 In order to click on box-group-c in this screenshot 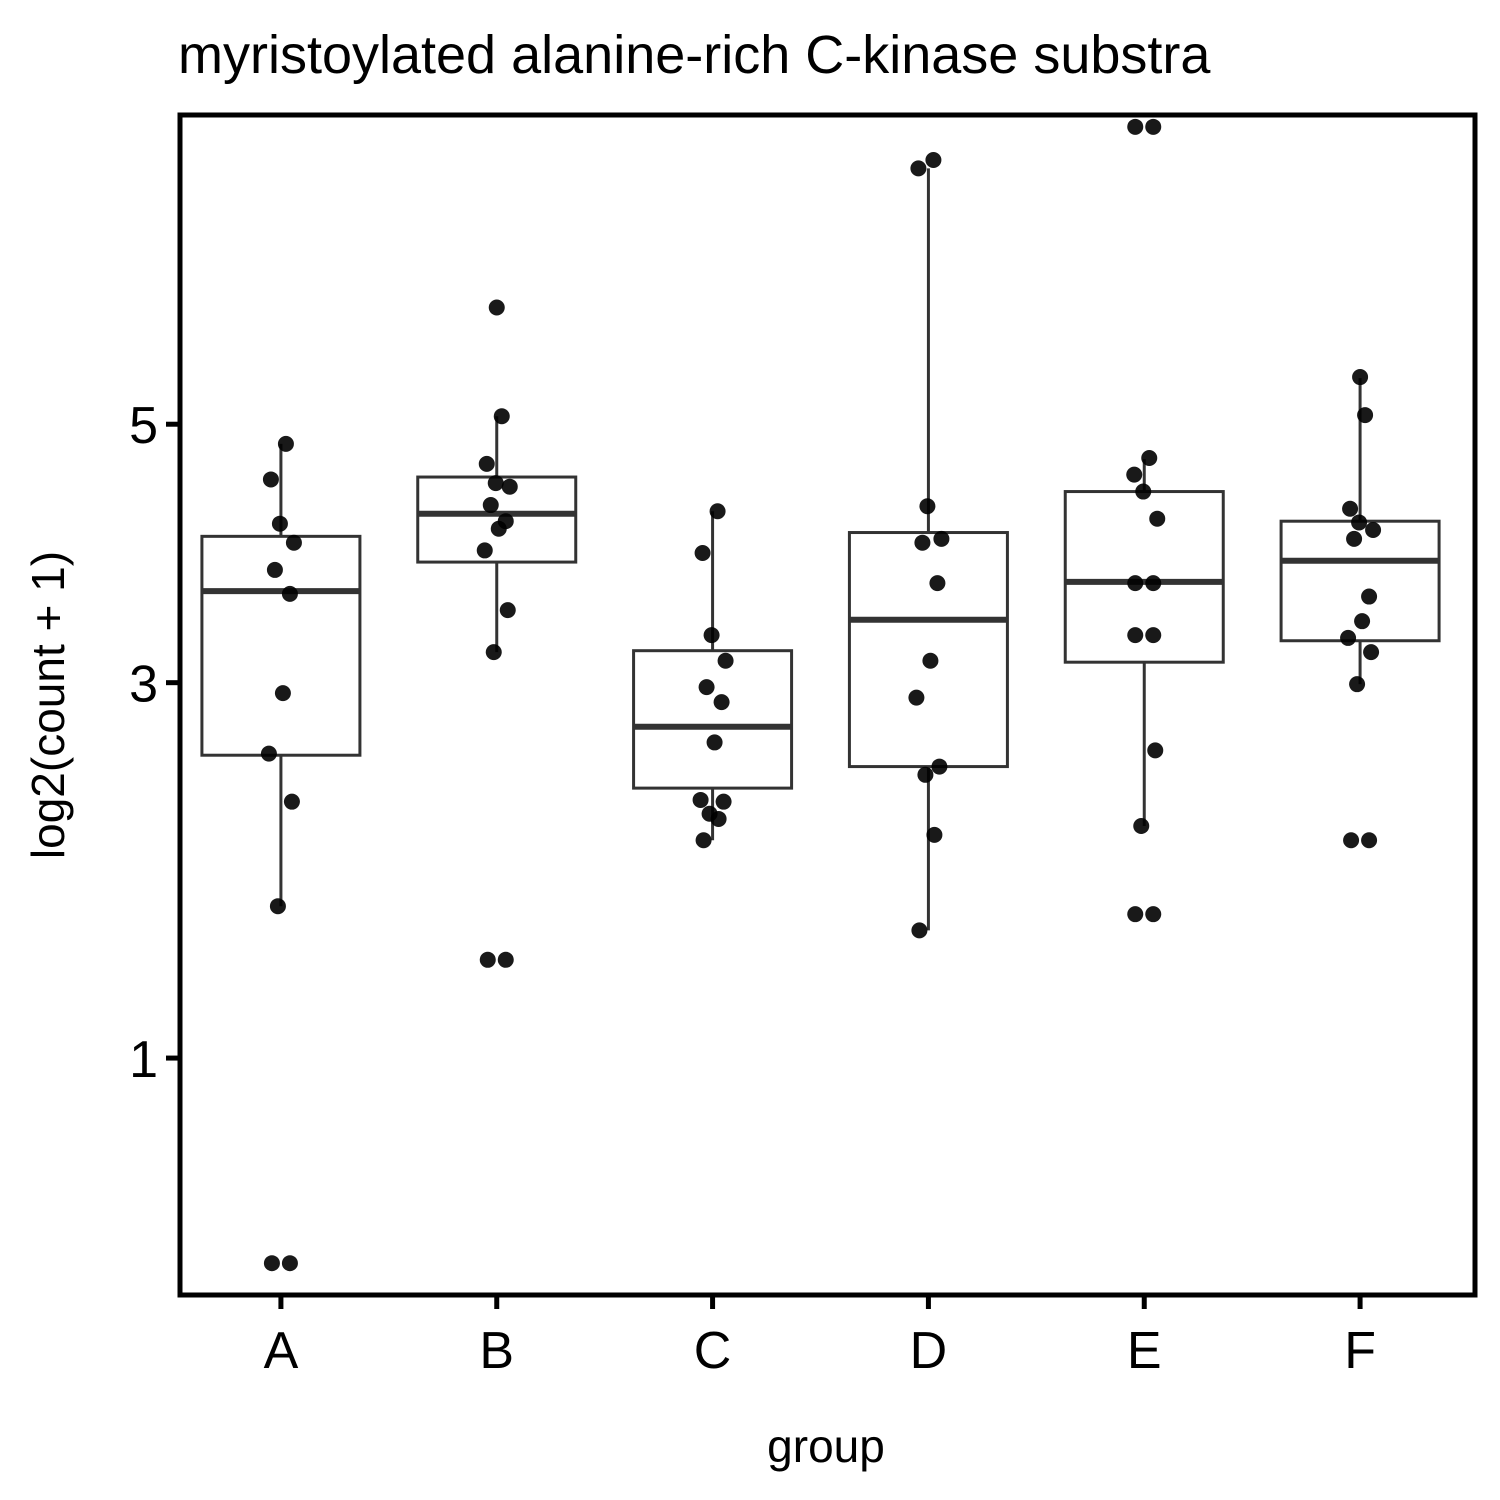, I will do `click(713, 676)`.